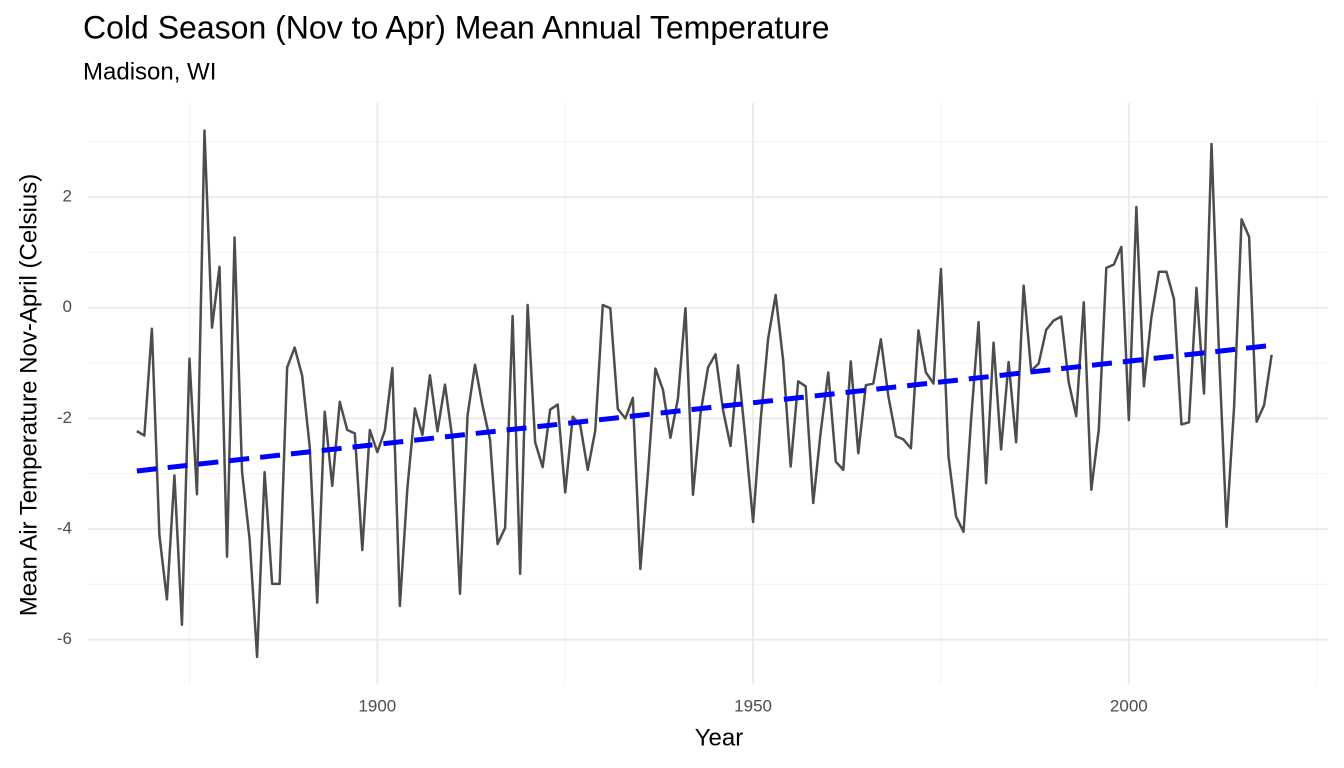  What do you see at coordinates (67, 306) in the screenshot?
I see `y-tick-label: 0` at bounding box center [67, 306].